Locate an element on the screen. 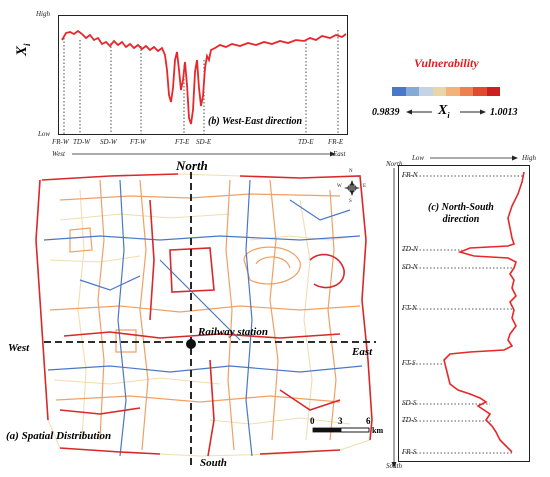  west-east-marker-td-e: TD-E is located at coordinates (306, 142).